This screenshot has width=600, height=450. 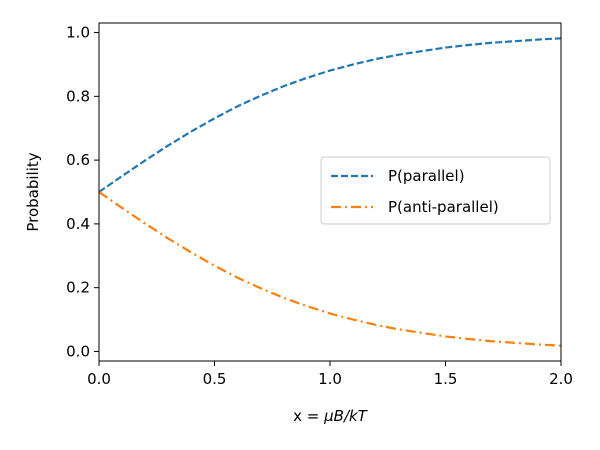 I want to click on legend-box, so click(x=435, y=190).